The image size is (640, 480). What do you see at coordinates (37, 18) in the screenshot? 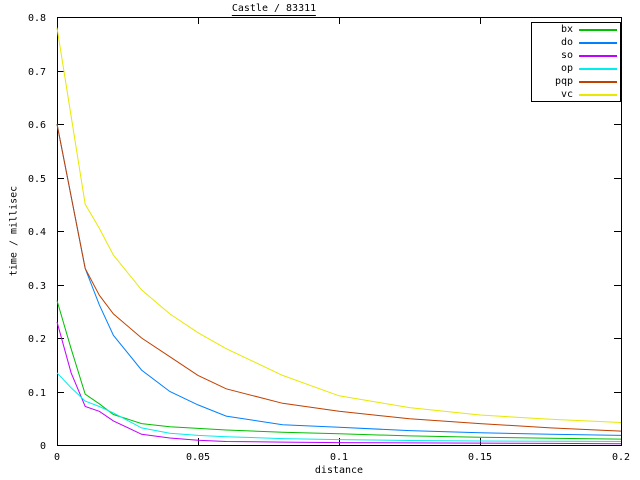
I see `y-tick-label: 0.8` at bounding box center [37, 18].